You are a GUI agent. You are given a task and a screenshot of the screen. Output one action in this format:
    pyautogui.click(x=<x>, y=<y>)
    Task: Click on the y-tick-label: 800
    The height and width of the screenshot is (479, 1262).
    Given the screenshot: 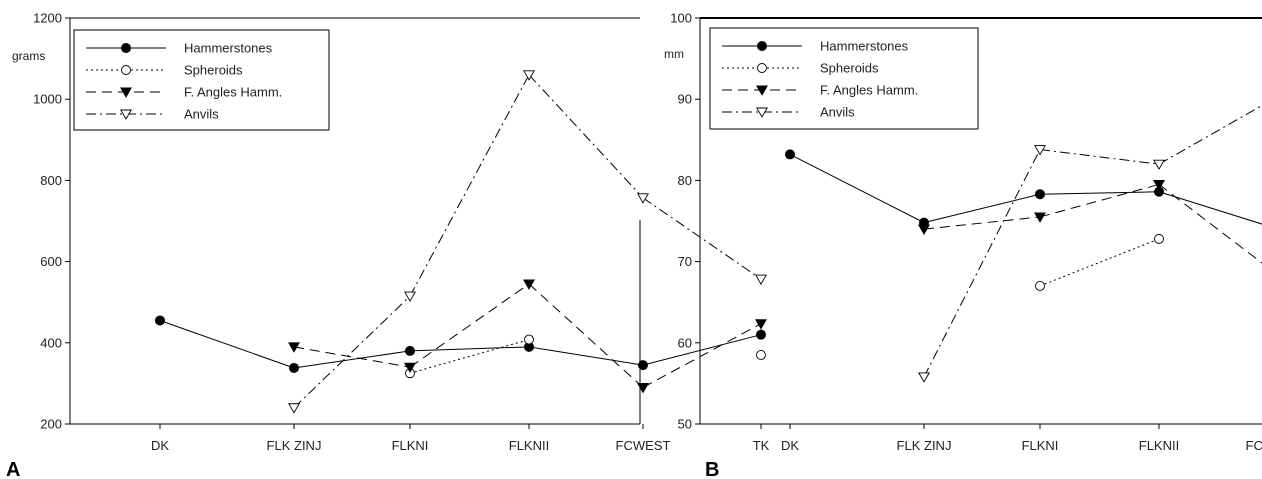 What is the action you would take?
    pyautogui.click(x=51, y=180)
    